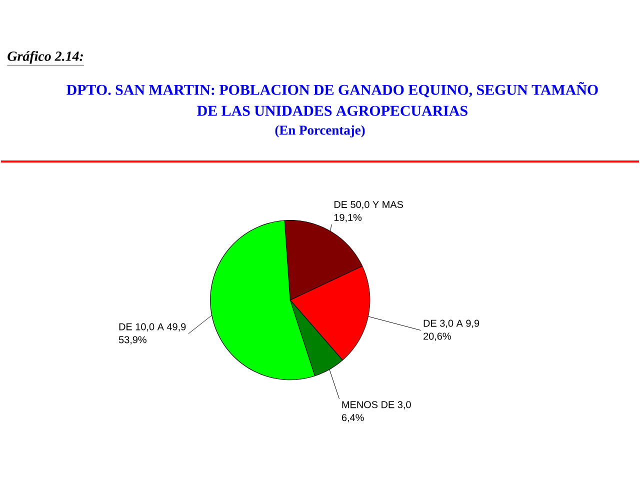  I want to click on slice-label: DE 3,0 A 9,9, so click(452, 324).